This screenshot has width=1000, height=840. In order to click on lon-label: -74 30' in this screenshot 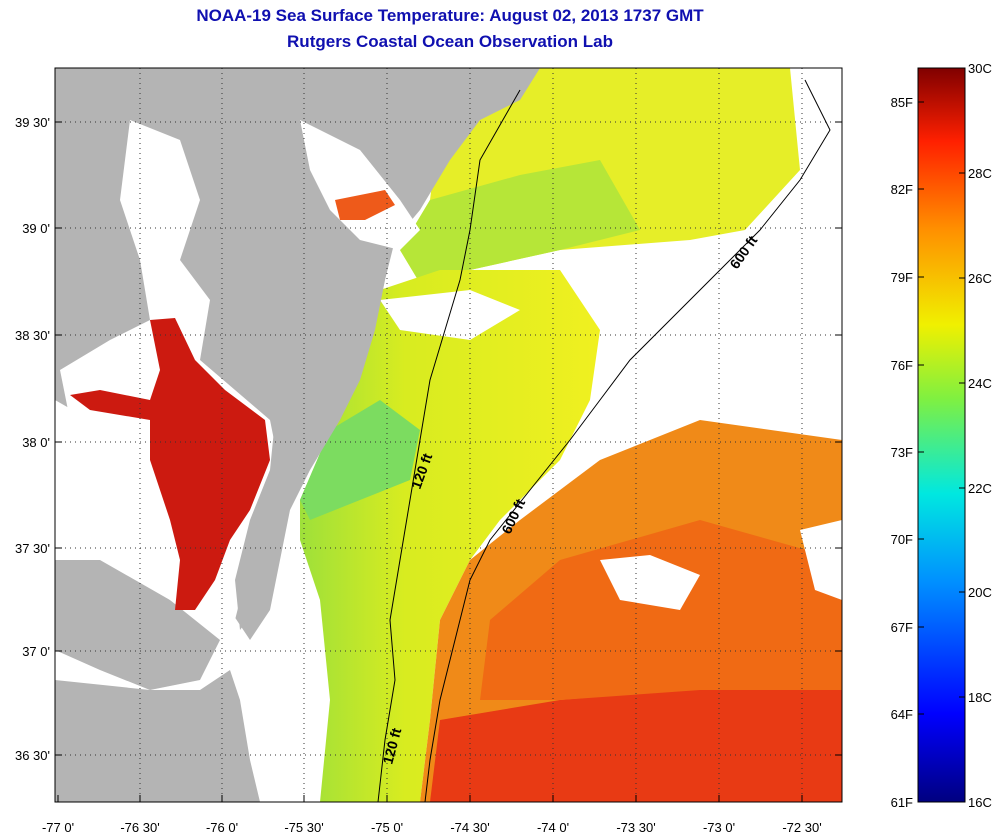, I will do `click(469, 827)`.